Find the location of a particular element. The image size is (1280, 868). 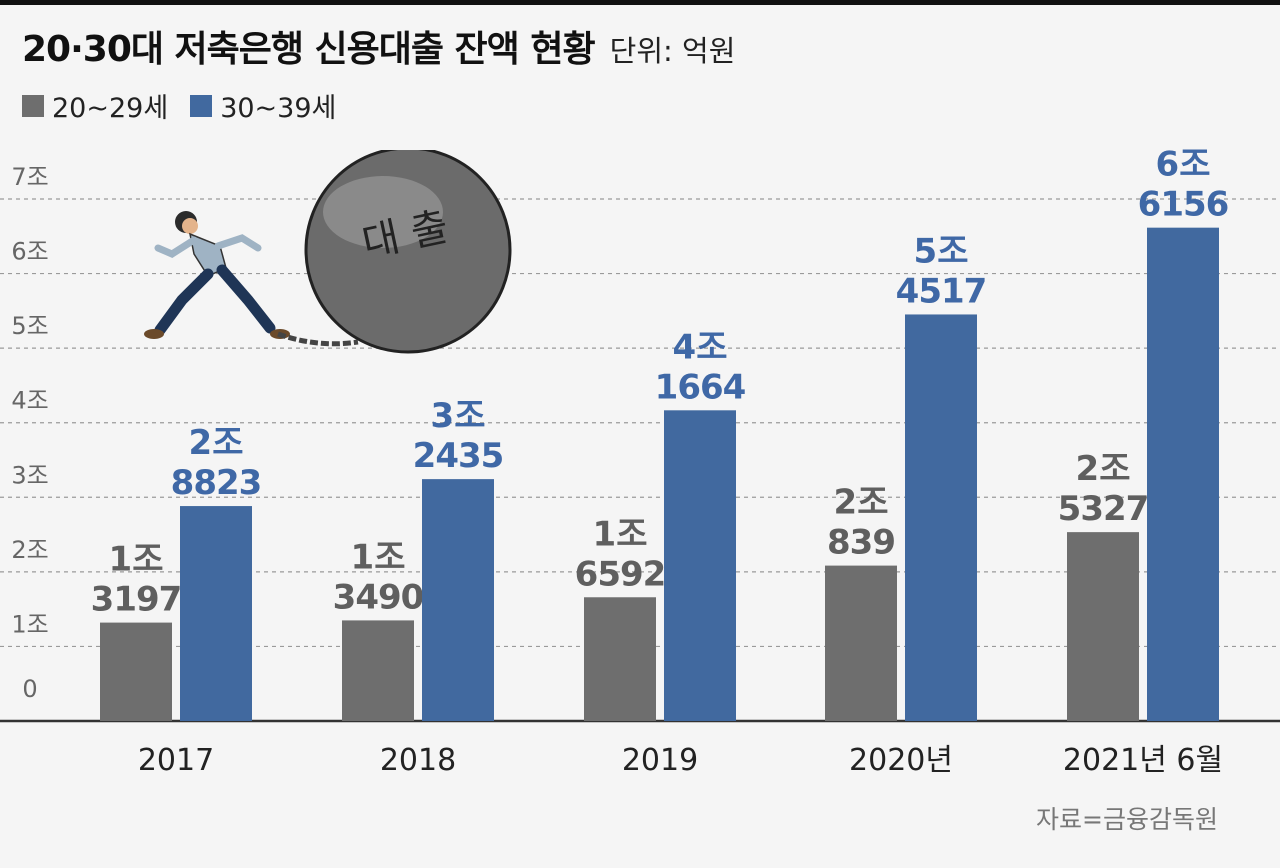

legend-item-20s: 20~29세 is located at coordinates (95, 105).